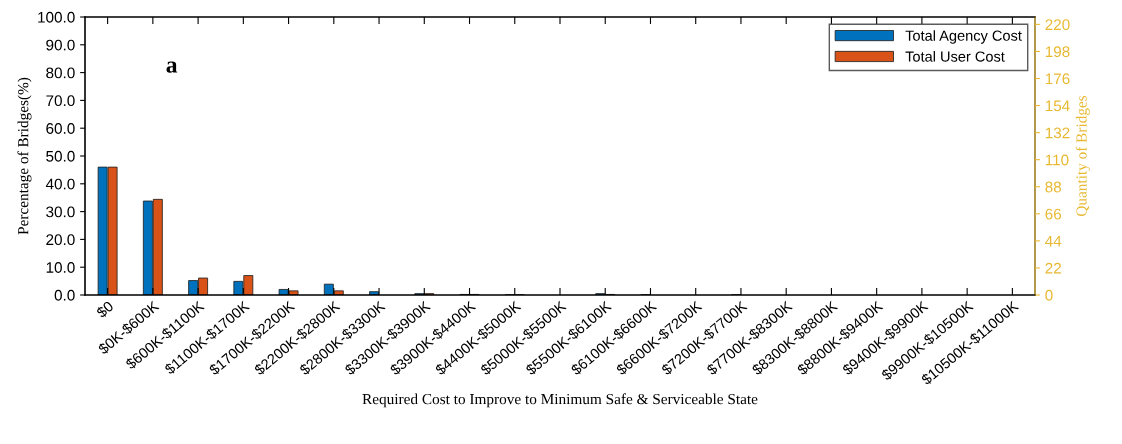 This screenshot has height=444, width=1122. What do you see at coordinates (60, 240) in the screenshot?
I see `y-tick-label: 20.0` at bounding box center [60, 240].